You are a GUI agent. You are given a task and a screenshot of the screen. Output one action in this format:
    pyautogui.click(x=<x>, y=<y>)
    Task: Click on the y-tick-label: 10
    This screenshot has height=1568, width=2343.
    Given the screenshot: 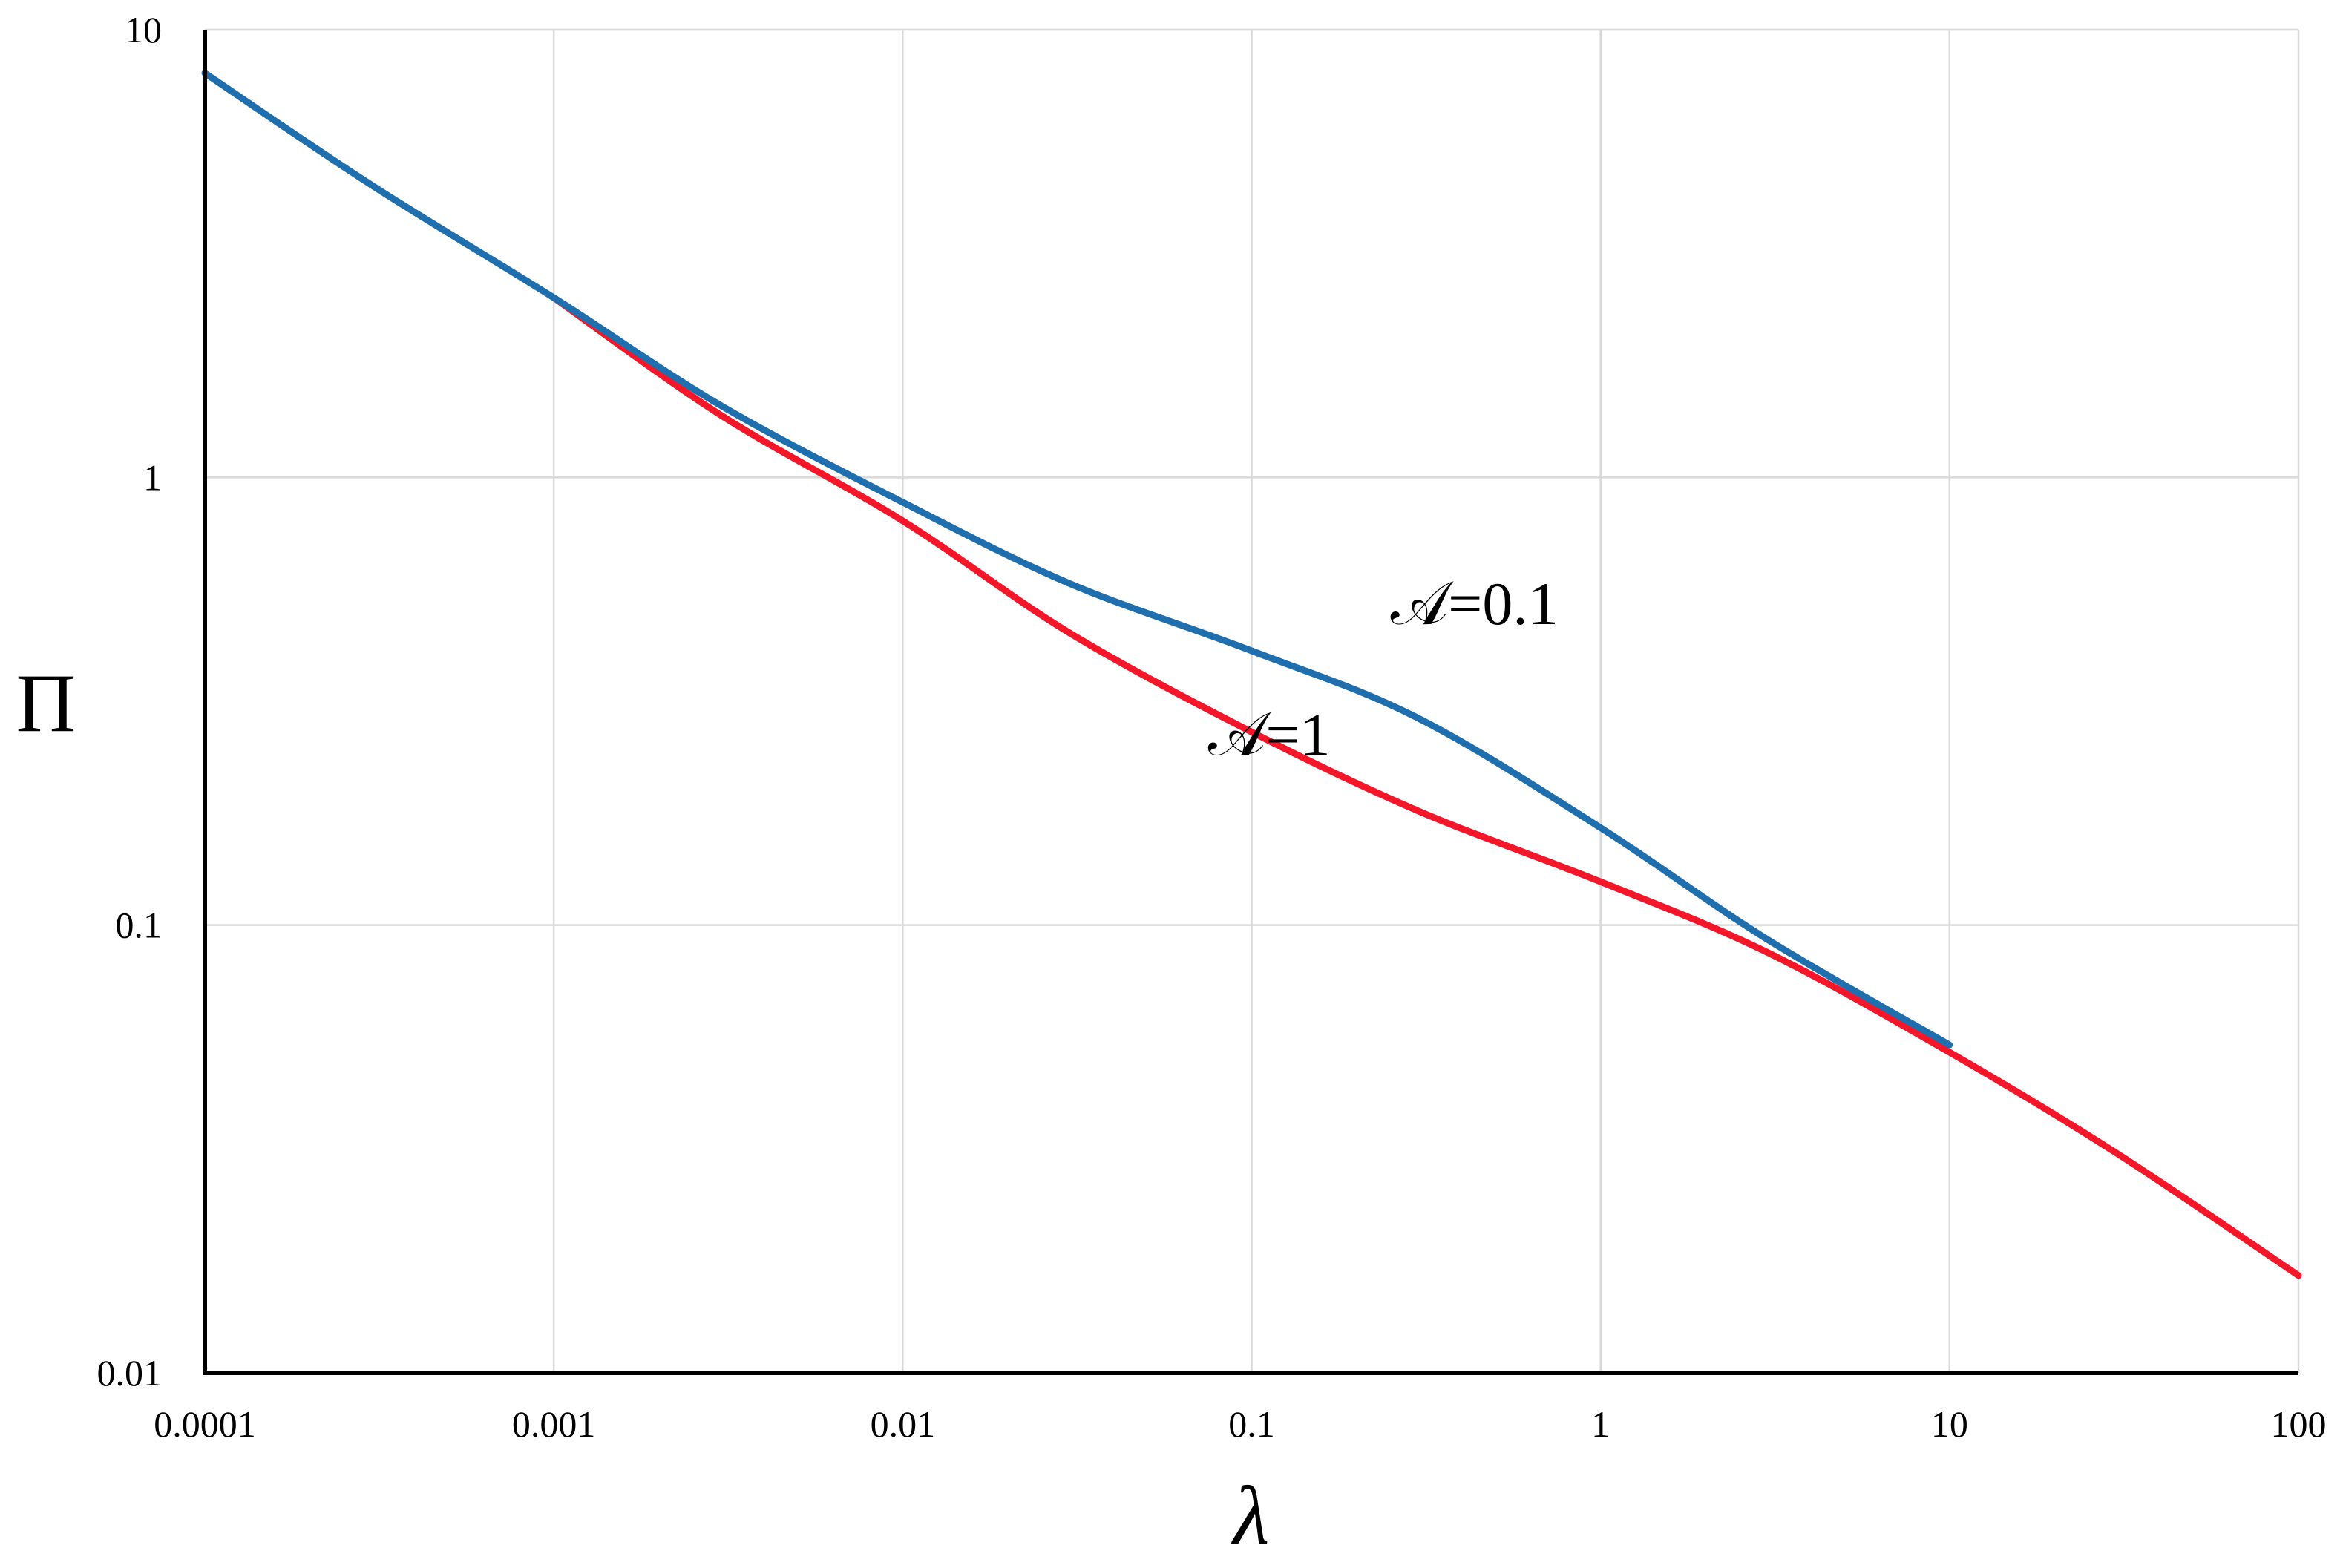 What is the action you would take?
    pyautogui.click(x=143, y=30)
    